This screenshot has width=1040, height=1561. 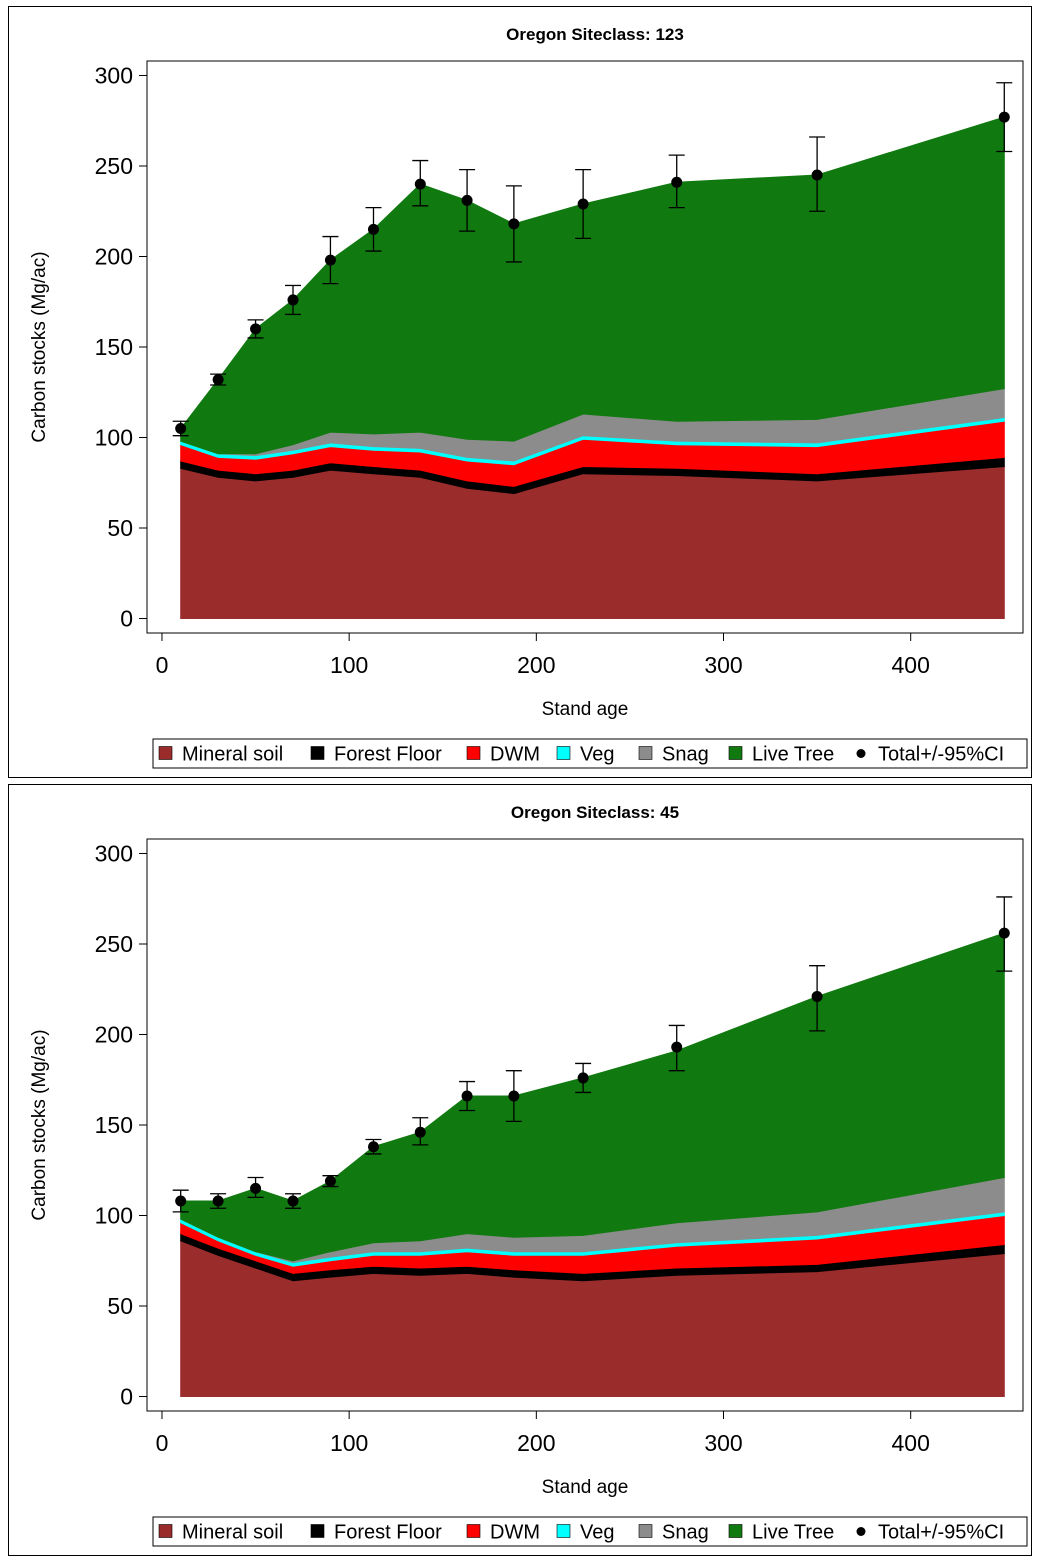 What do you see at coordinates (595, 812) in the screenshot?
I see `chart-title: Oregon Siteclass: 45` at bounding box center [595, 812].